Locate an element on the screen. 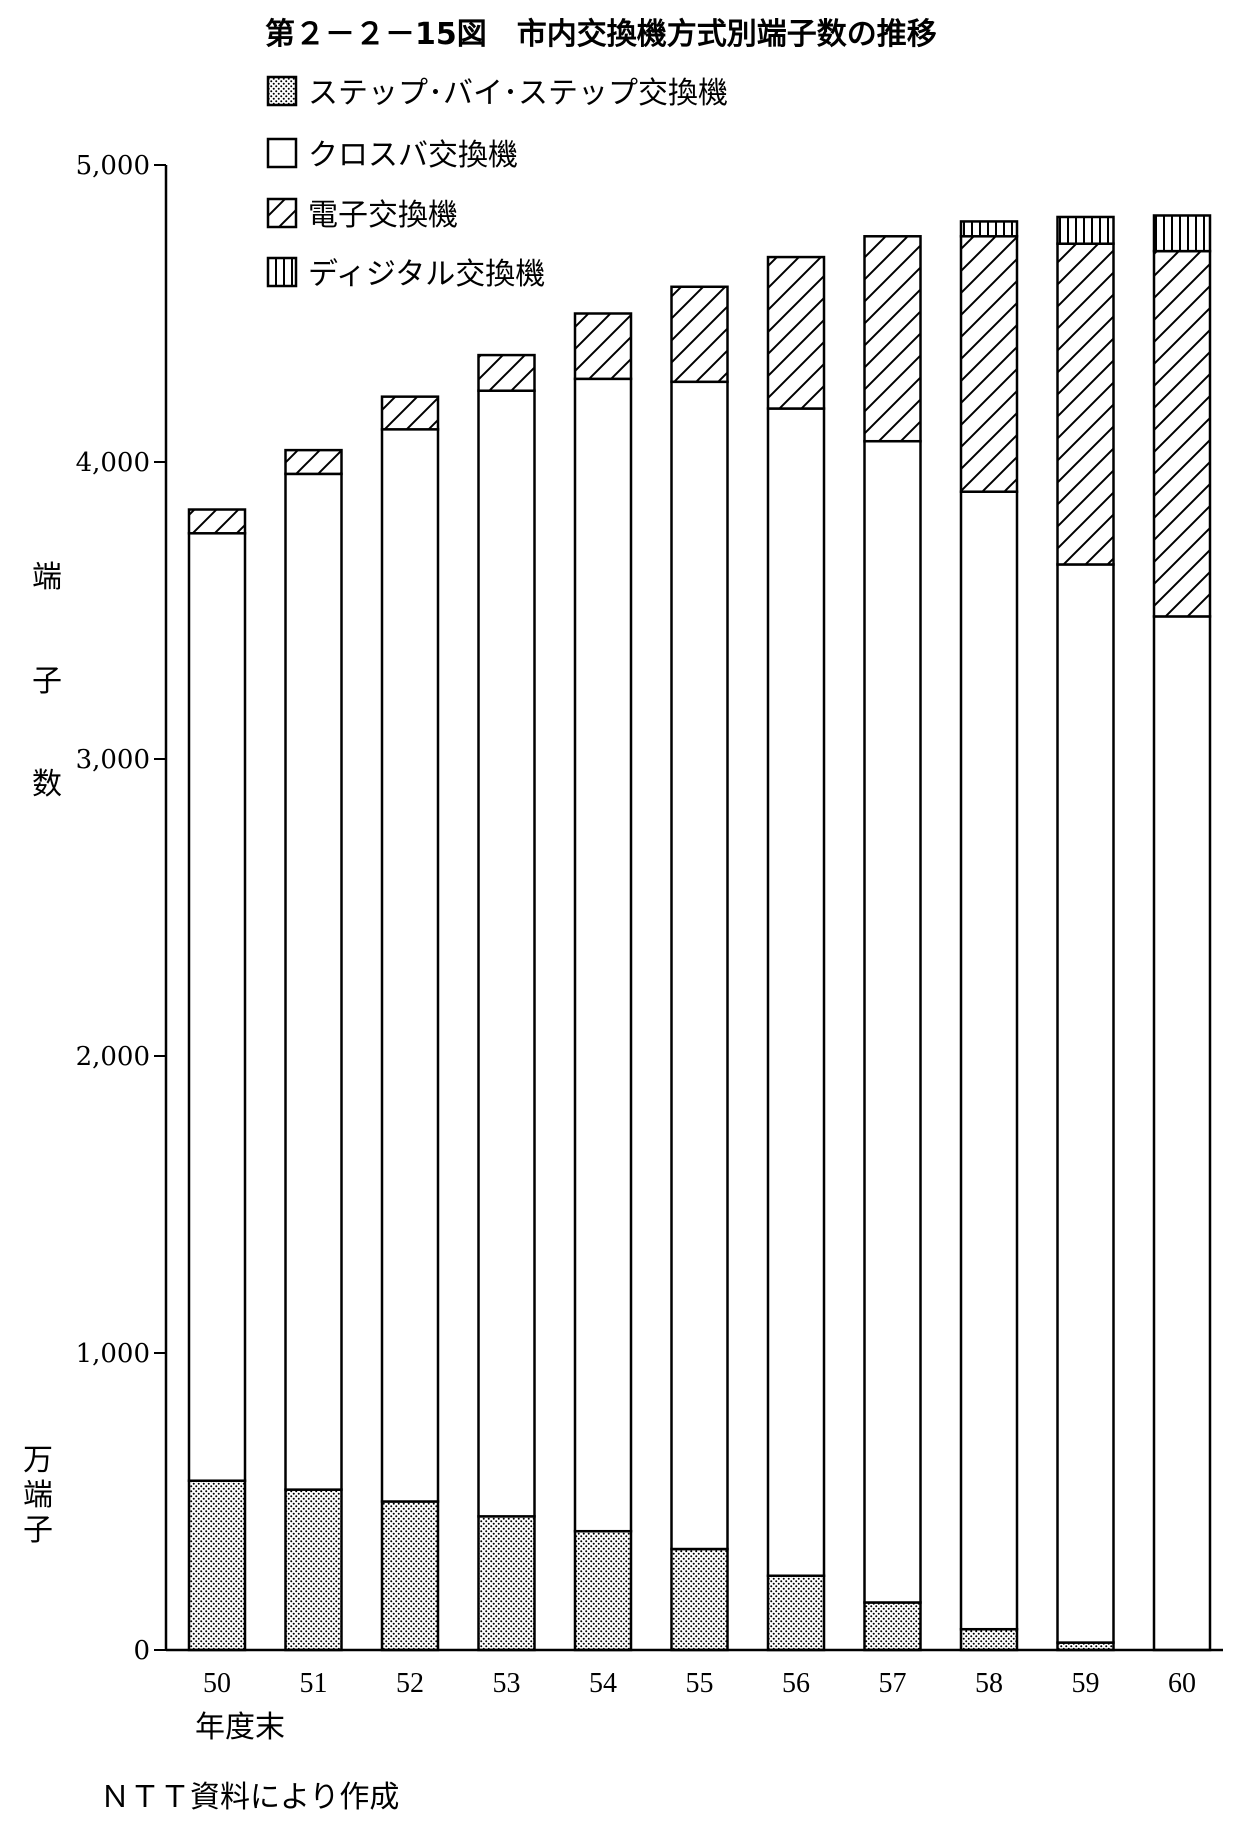 The image size is (1233, 1831). chart-title: 第２－２－15図 市内交換機方式別端子数の推移 is located at coordinates (601, 34).